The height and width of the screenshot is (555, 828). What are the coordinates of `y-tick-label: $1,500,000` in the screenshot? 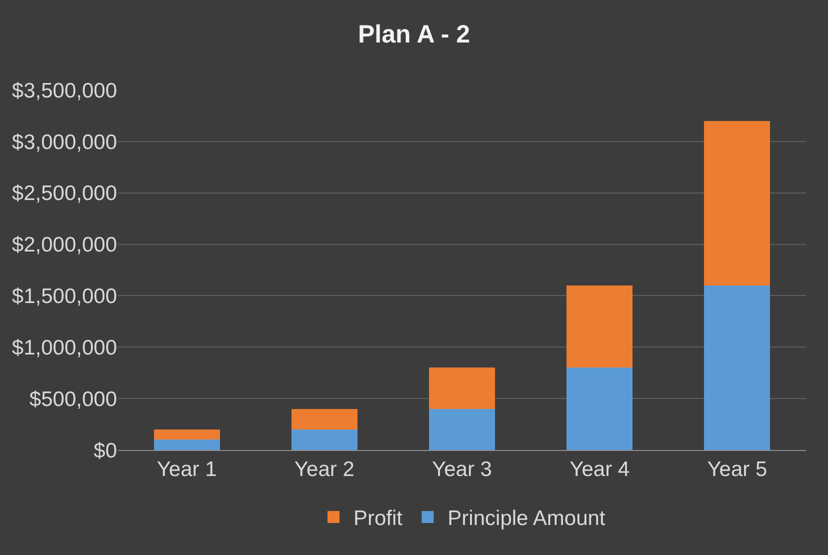 It's located at (64, 296).